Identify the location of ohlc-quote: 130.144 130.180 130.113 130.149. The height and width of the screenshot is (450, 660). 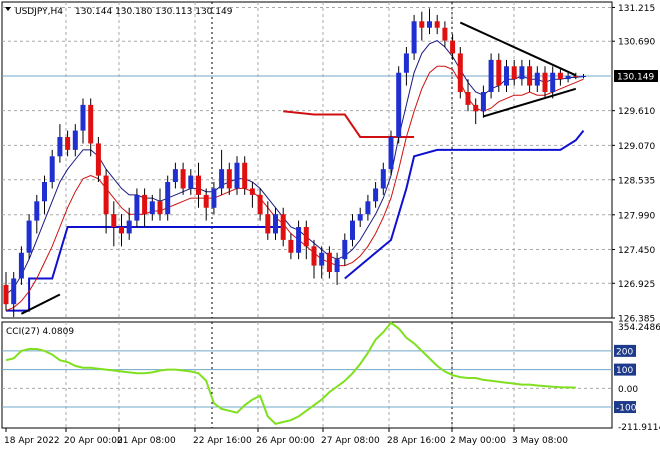
(154, 12).